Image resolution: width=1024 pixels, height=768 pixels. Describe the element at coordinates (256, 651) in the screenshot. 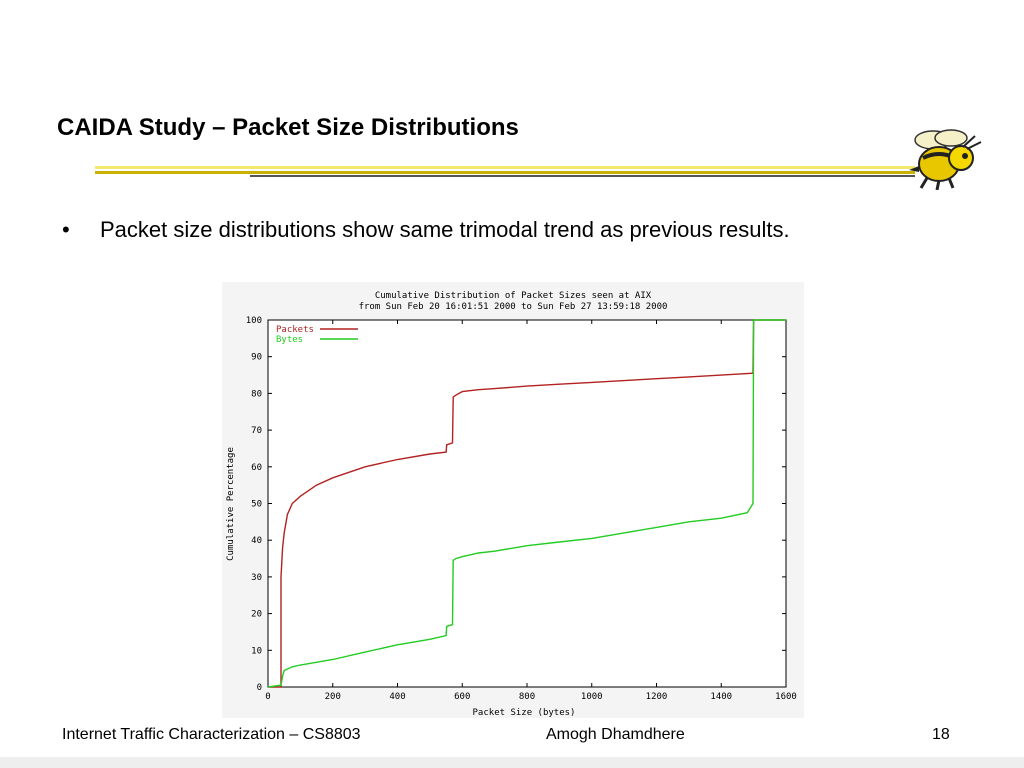

I see `y-tick-label: 10` at that location.